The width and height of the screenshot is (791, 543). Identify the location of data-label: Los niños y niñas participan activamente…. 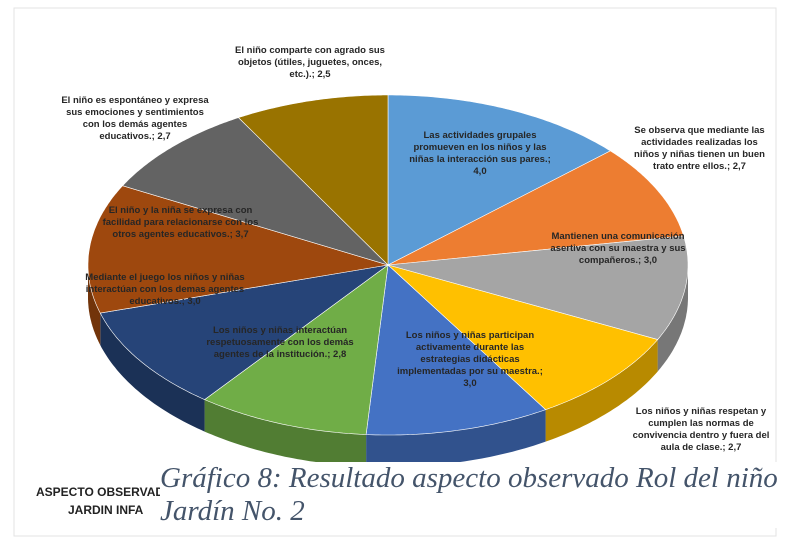
(470, 359).